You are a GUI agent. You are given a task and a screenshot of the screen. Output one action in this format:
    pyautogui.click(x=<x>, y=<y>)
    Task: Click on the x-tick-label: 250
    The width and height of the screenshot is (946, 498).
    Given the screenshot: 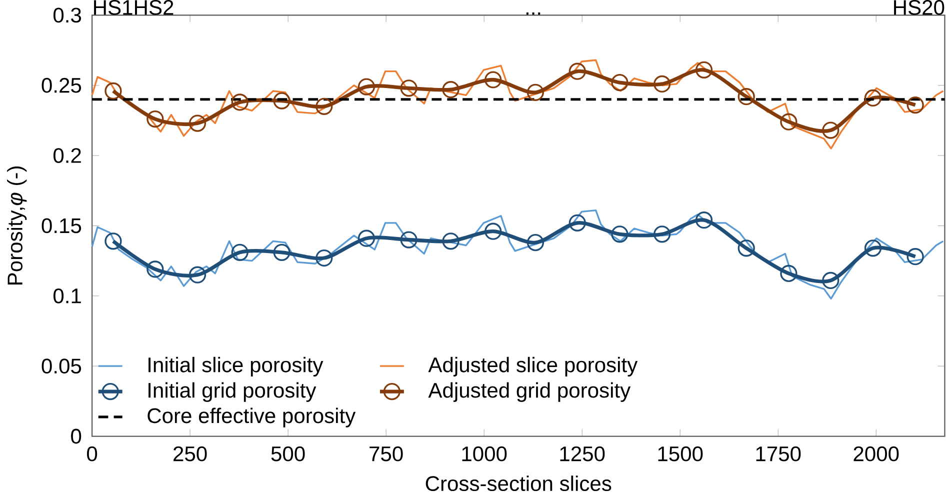 What is the action you would take?
    pyautogui.click(x=190, y=454)
    